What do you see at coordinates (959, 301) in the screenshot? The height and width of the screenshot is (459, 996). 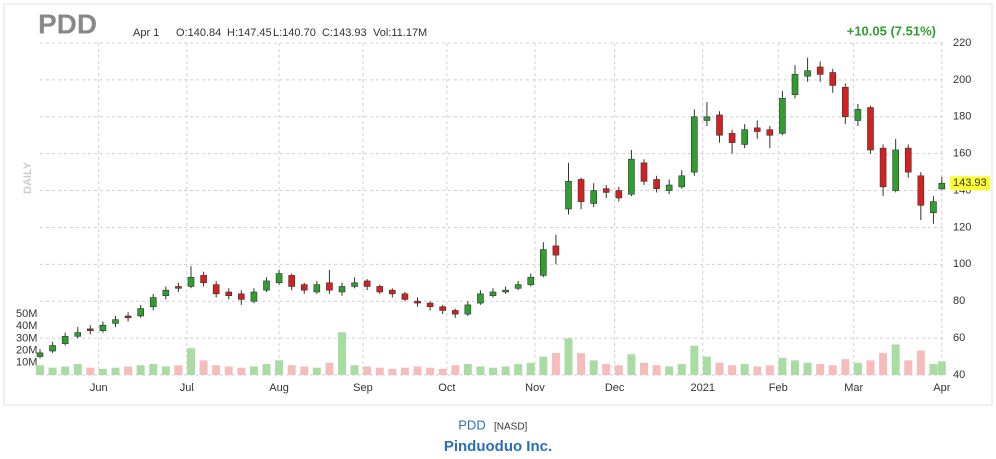 I see `y-tick-label: 80` at bounding box center [959, 301].